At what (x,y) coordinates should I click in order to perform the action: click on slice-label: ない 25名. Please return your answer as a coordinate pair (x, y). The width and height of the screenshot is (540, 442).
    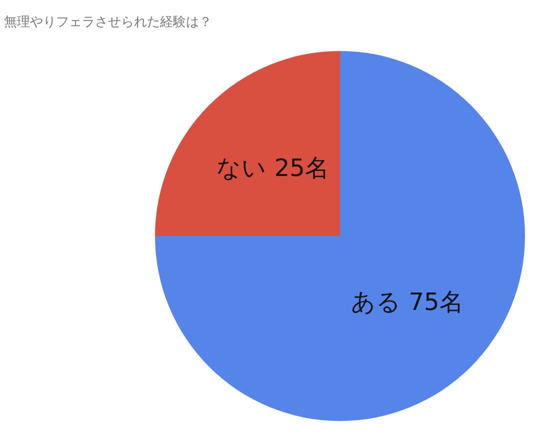
    Looking at the image, I should click on (272, 168).